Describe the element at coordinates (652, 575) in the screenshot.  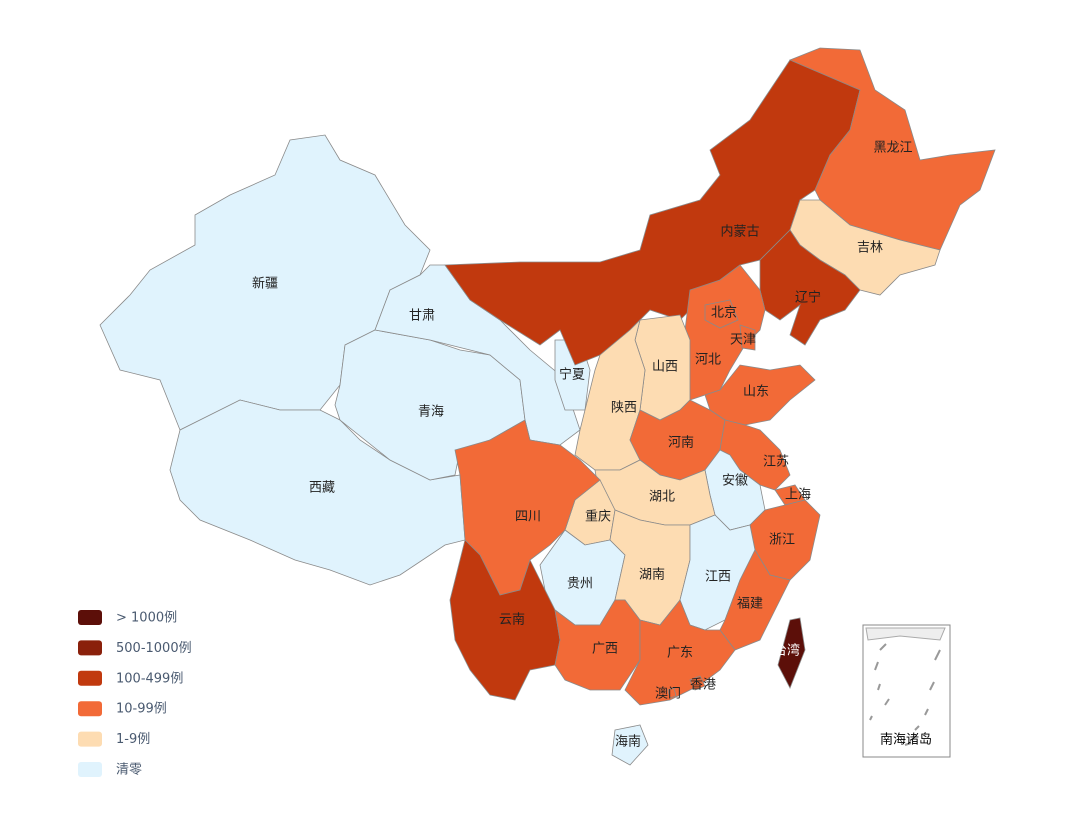
I see `province-label: 湖南` at that location.